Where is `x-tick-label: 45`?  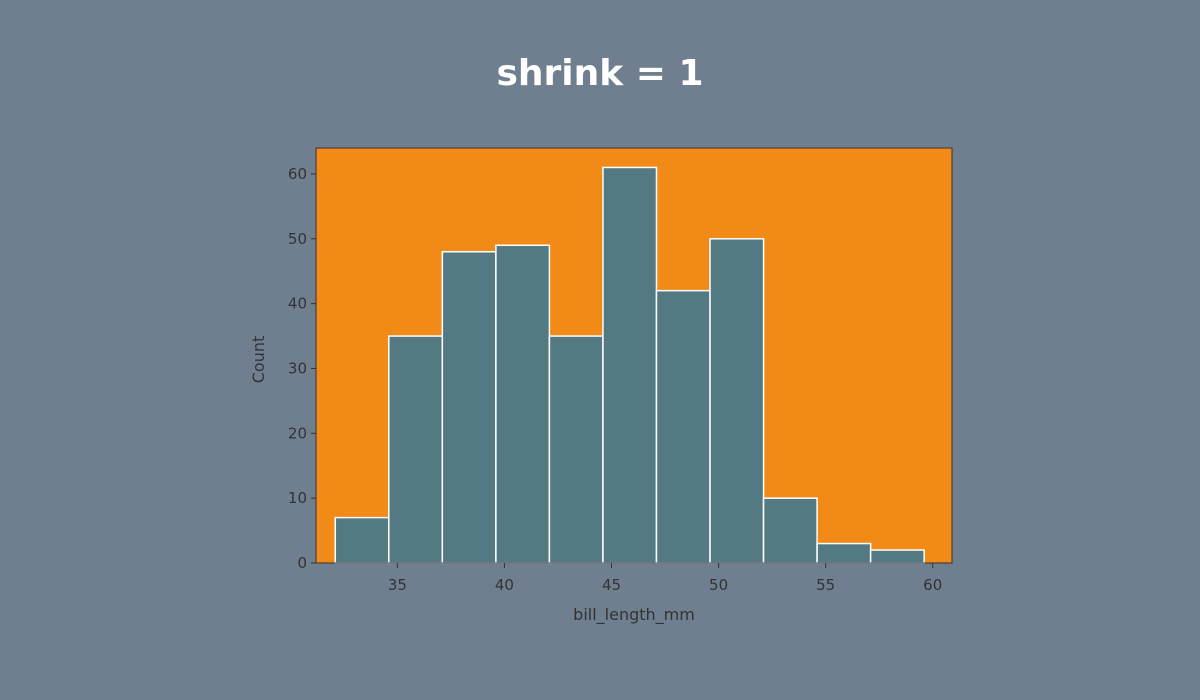
x-tick-label: 45 is located at coordinates (611, 585).